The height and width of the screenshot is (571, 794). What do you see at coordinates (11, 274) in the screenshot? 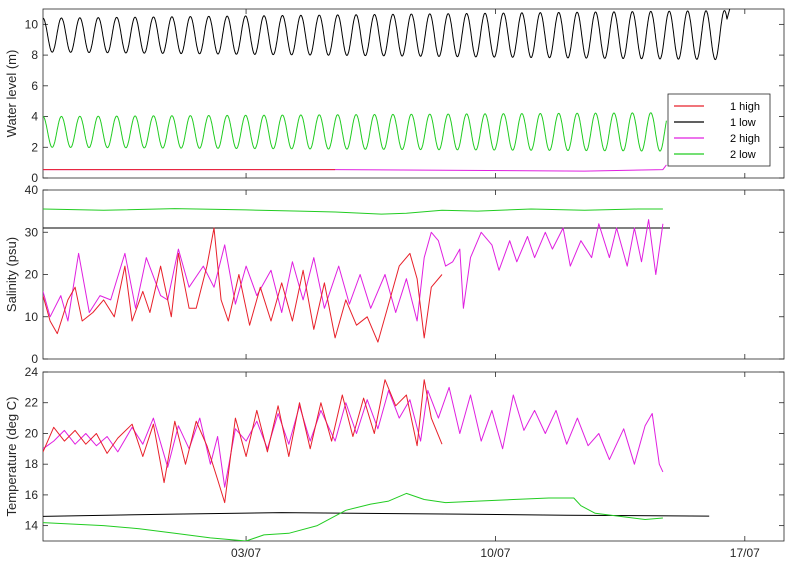
I see `y-axis-label: Salinity (psu)` at bounding box center [11, 274].